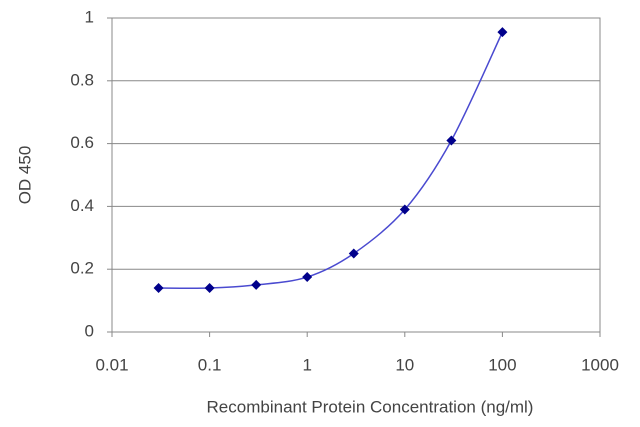 The image size is (640, 427). What do you see at coordinates (82, 79) in the screenshot?
I see `y-tick-label: 0.8` at bounding box center [82, 79].